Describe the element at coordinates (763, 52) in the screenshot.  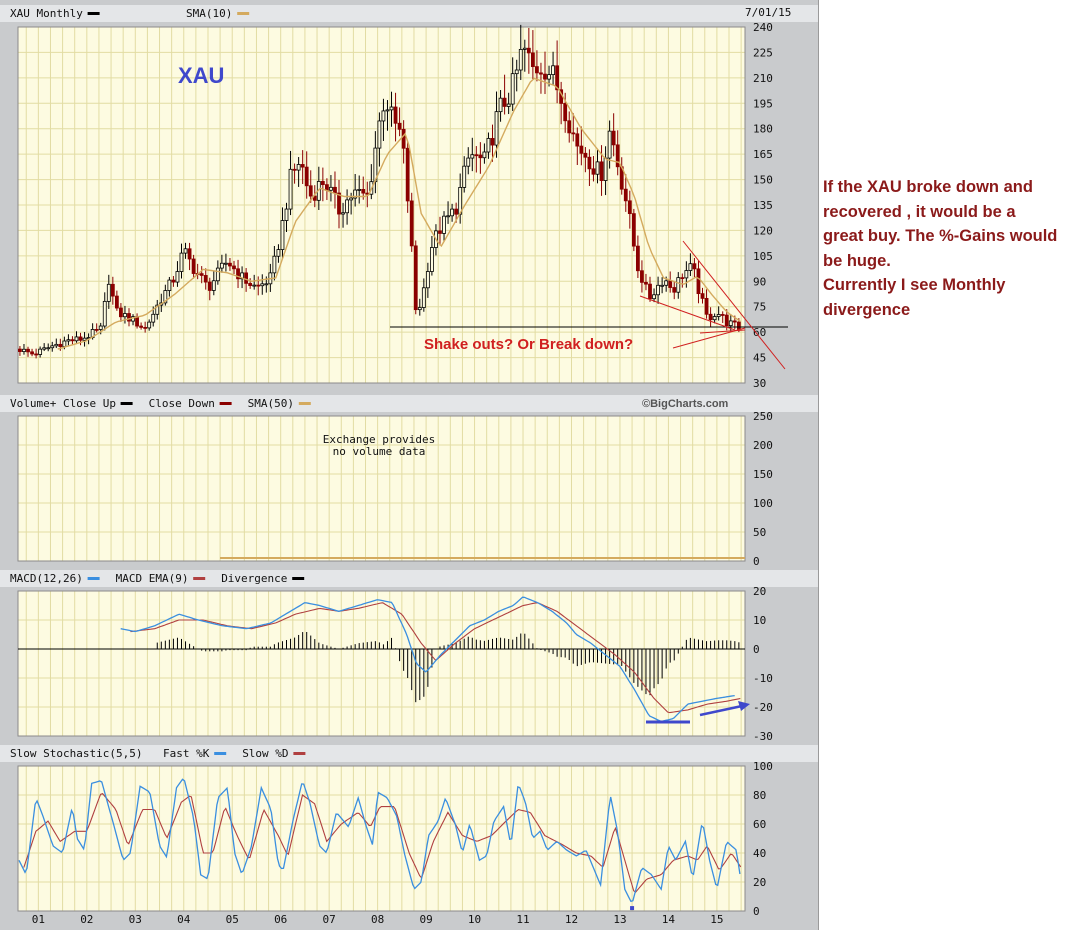
I see `price-ytick-label: 225` at that location.